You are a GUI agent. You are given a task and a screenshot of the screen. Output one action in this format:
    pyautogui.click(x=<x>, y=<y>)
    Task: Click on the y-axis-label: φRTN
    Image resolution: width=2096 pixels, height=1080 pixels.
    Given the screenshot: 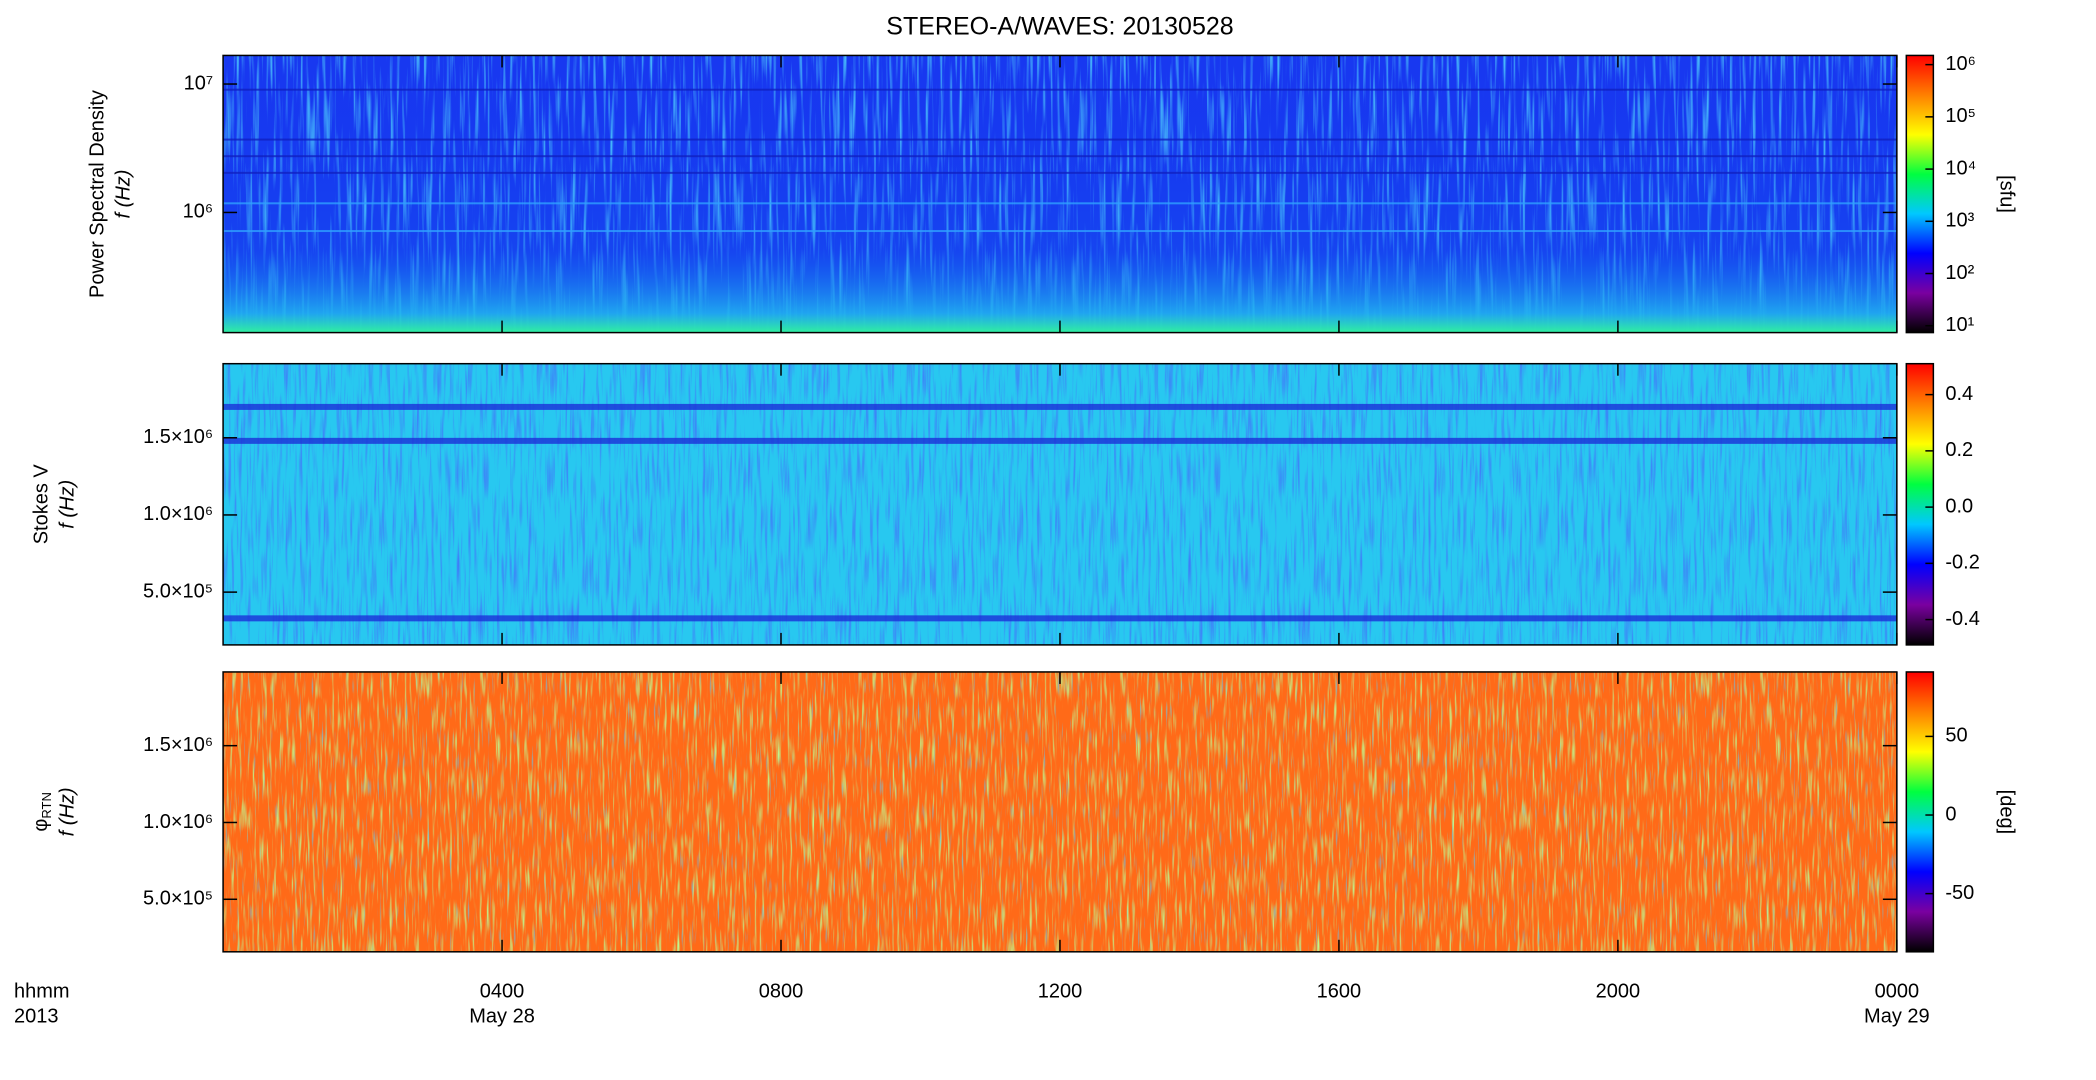 What is the action you would take?
    pyautogui.click(x=42, y=811)
    